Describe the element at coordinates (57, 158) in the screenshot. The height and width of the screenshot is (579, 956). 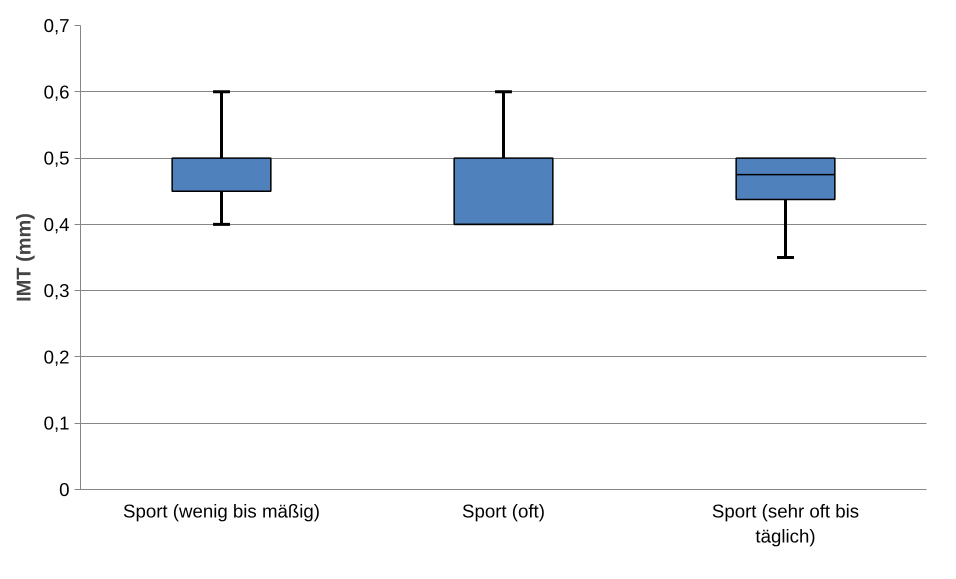
I see `y-tick-label: 0,5` at that location.